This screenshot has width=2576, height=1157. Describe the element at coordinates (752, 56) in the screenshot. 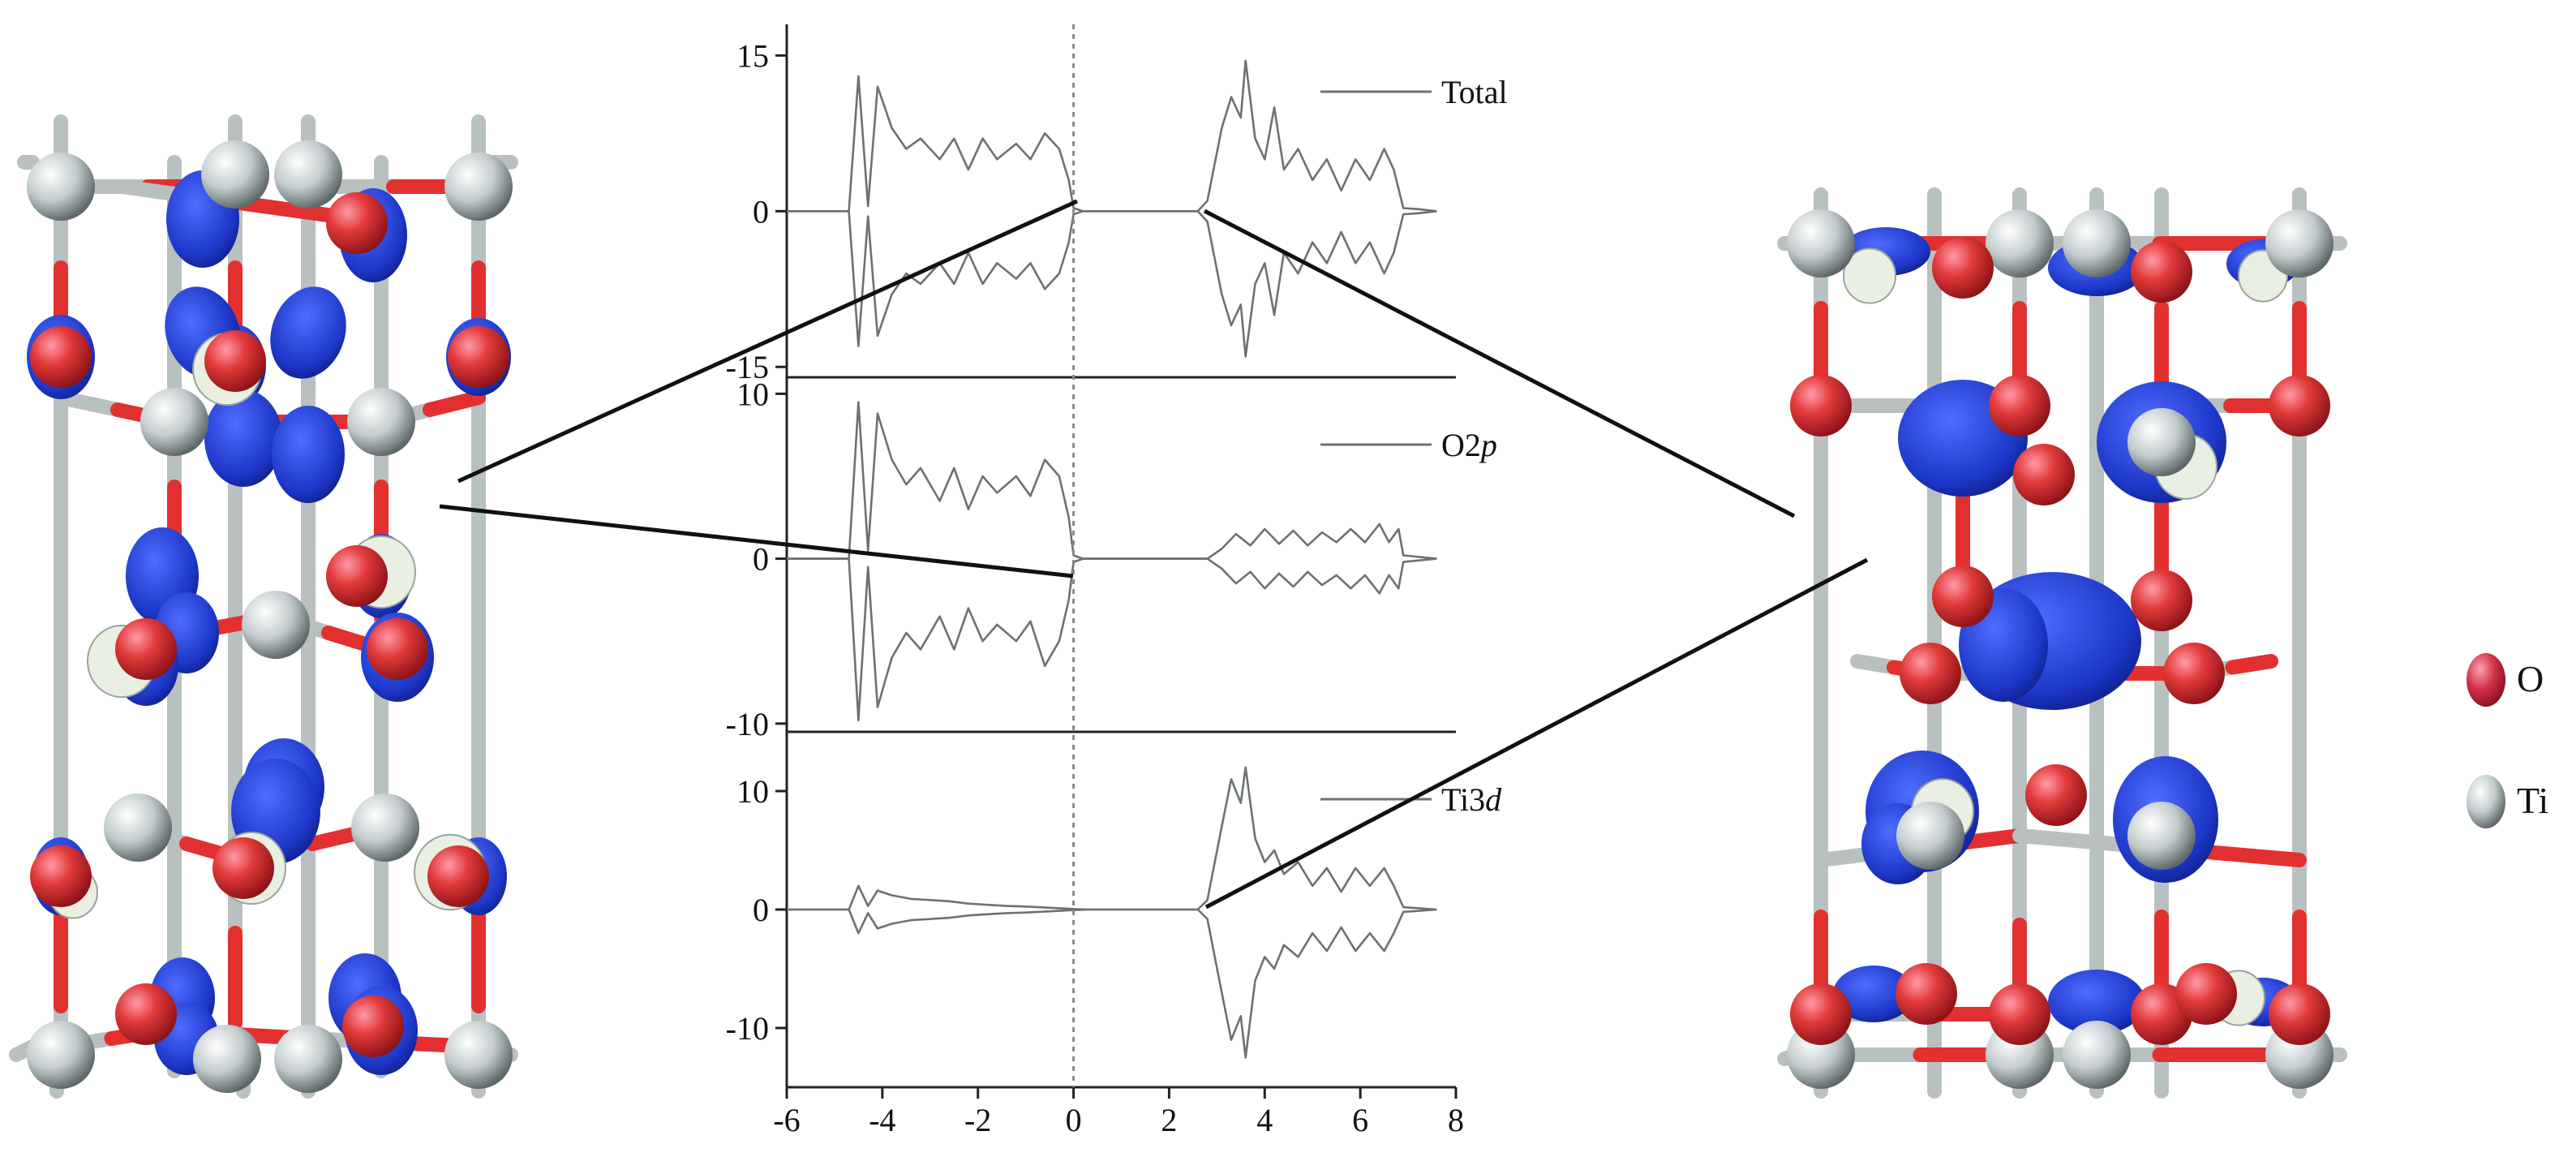

I see `y-tick-label: 15` at that location.